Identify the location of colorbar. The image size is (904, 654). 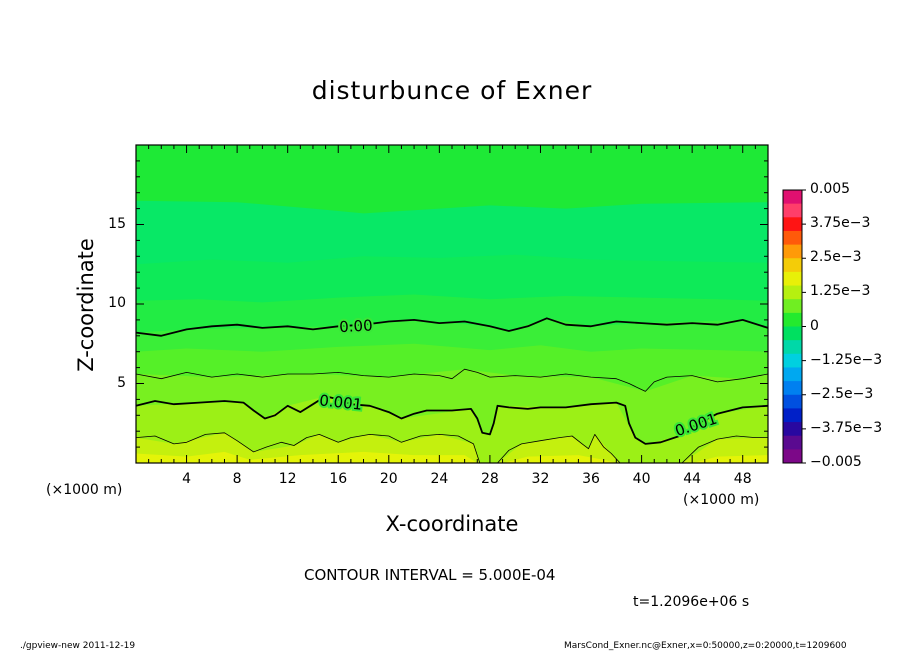
(794, 326).